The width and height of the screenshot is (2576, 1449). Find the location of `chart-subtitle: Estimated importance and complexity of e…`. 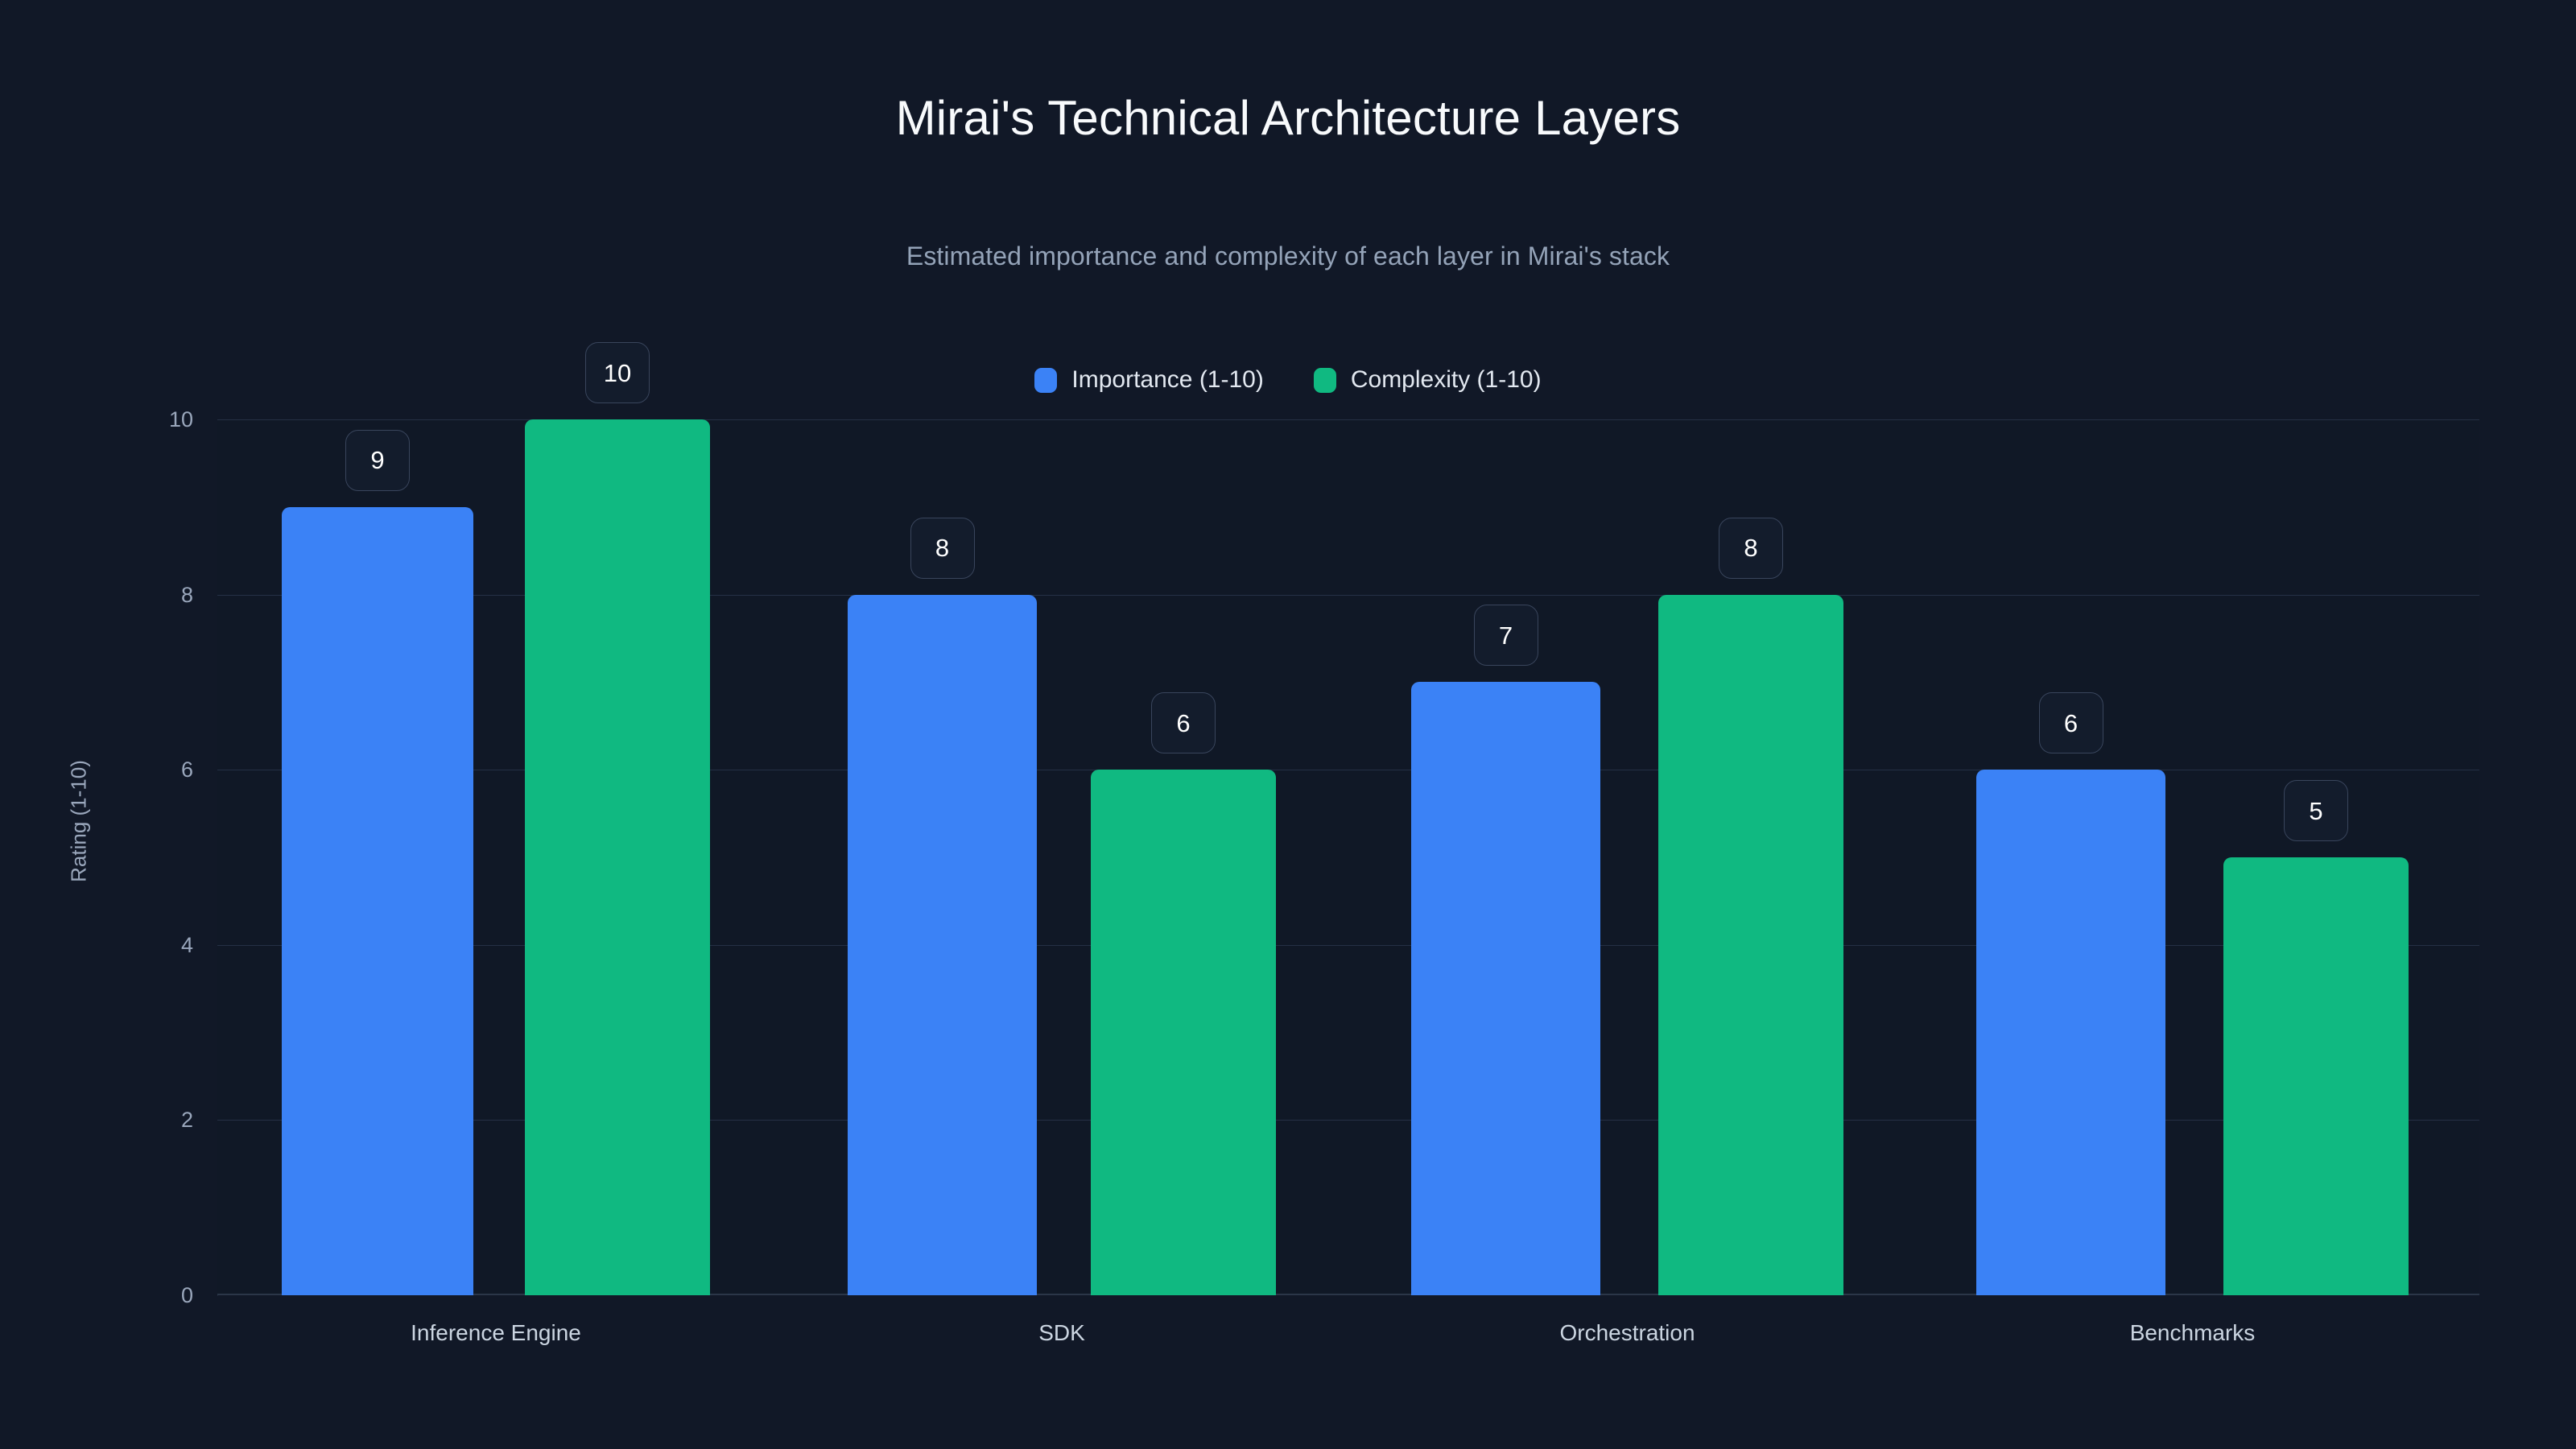

chart-subtitle: Estimated importance and complexity of e… is located at coordinates (1288, 256).